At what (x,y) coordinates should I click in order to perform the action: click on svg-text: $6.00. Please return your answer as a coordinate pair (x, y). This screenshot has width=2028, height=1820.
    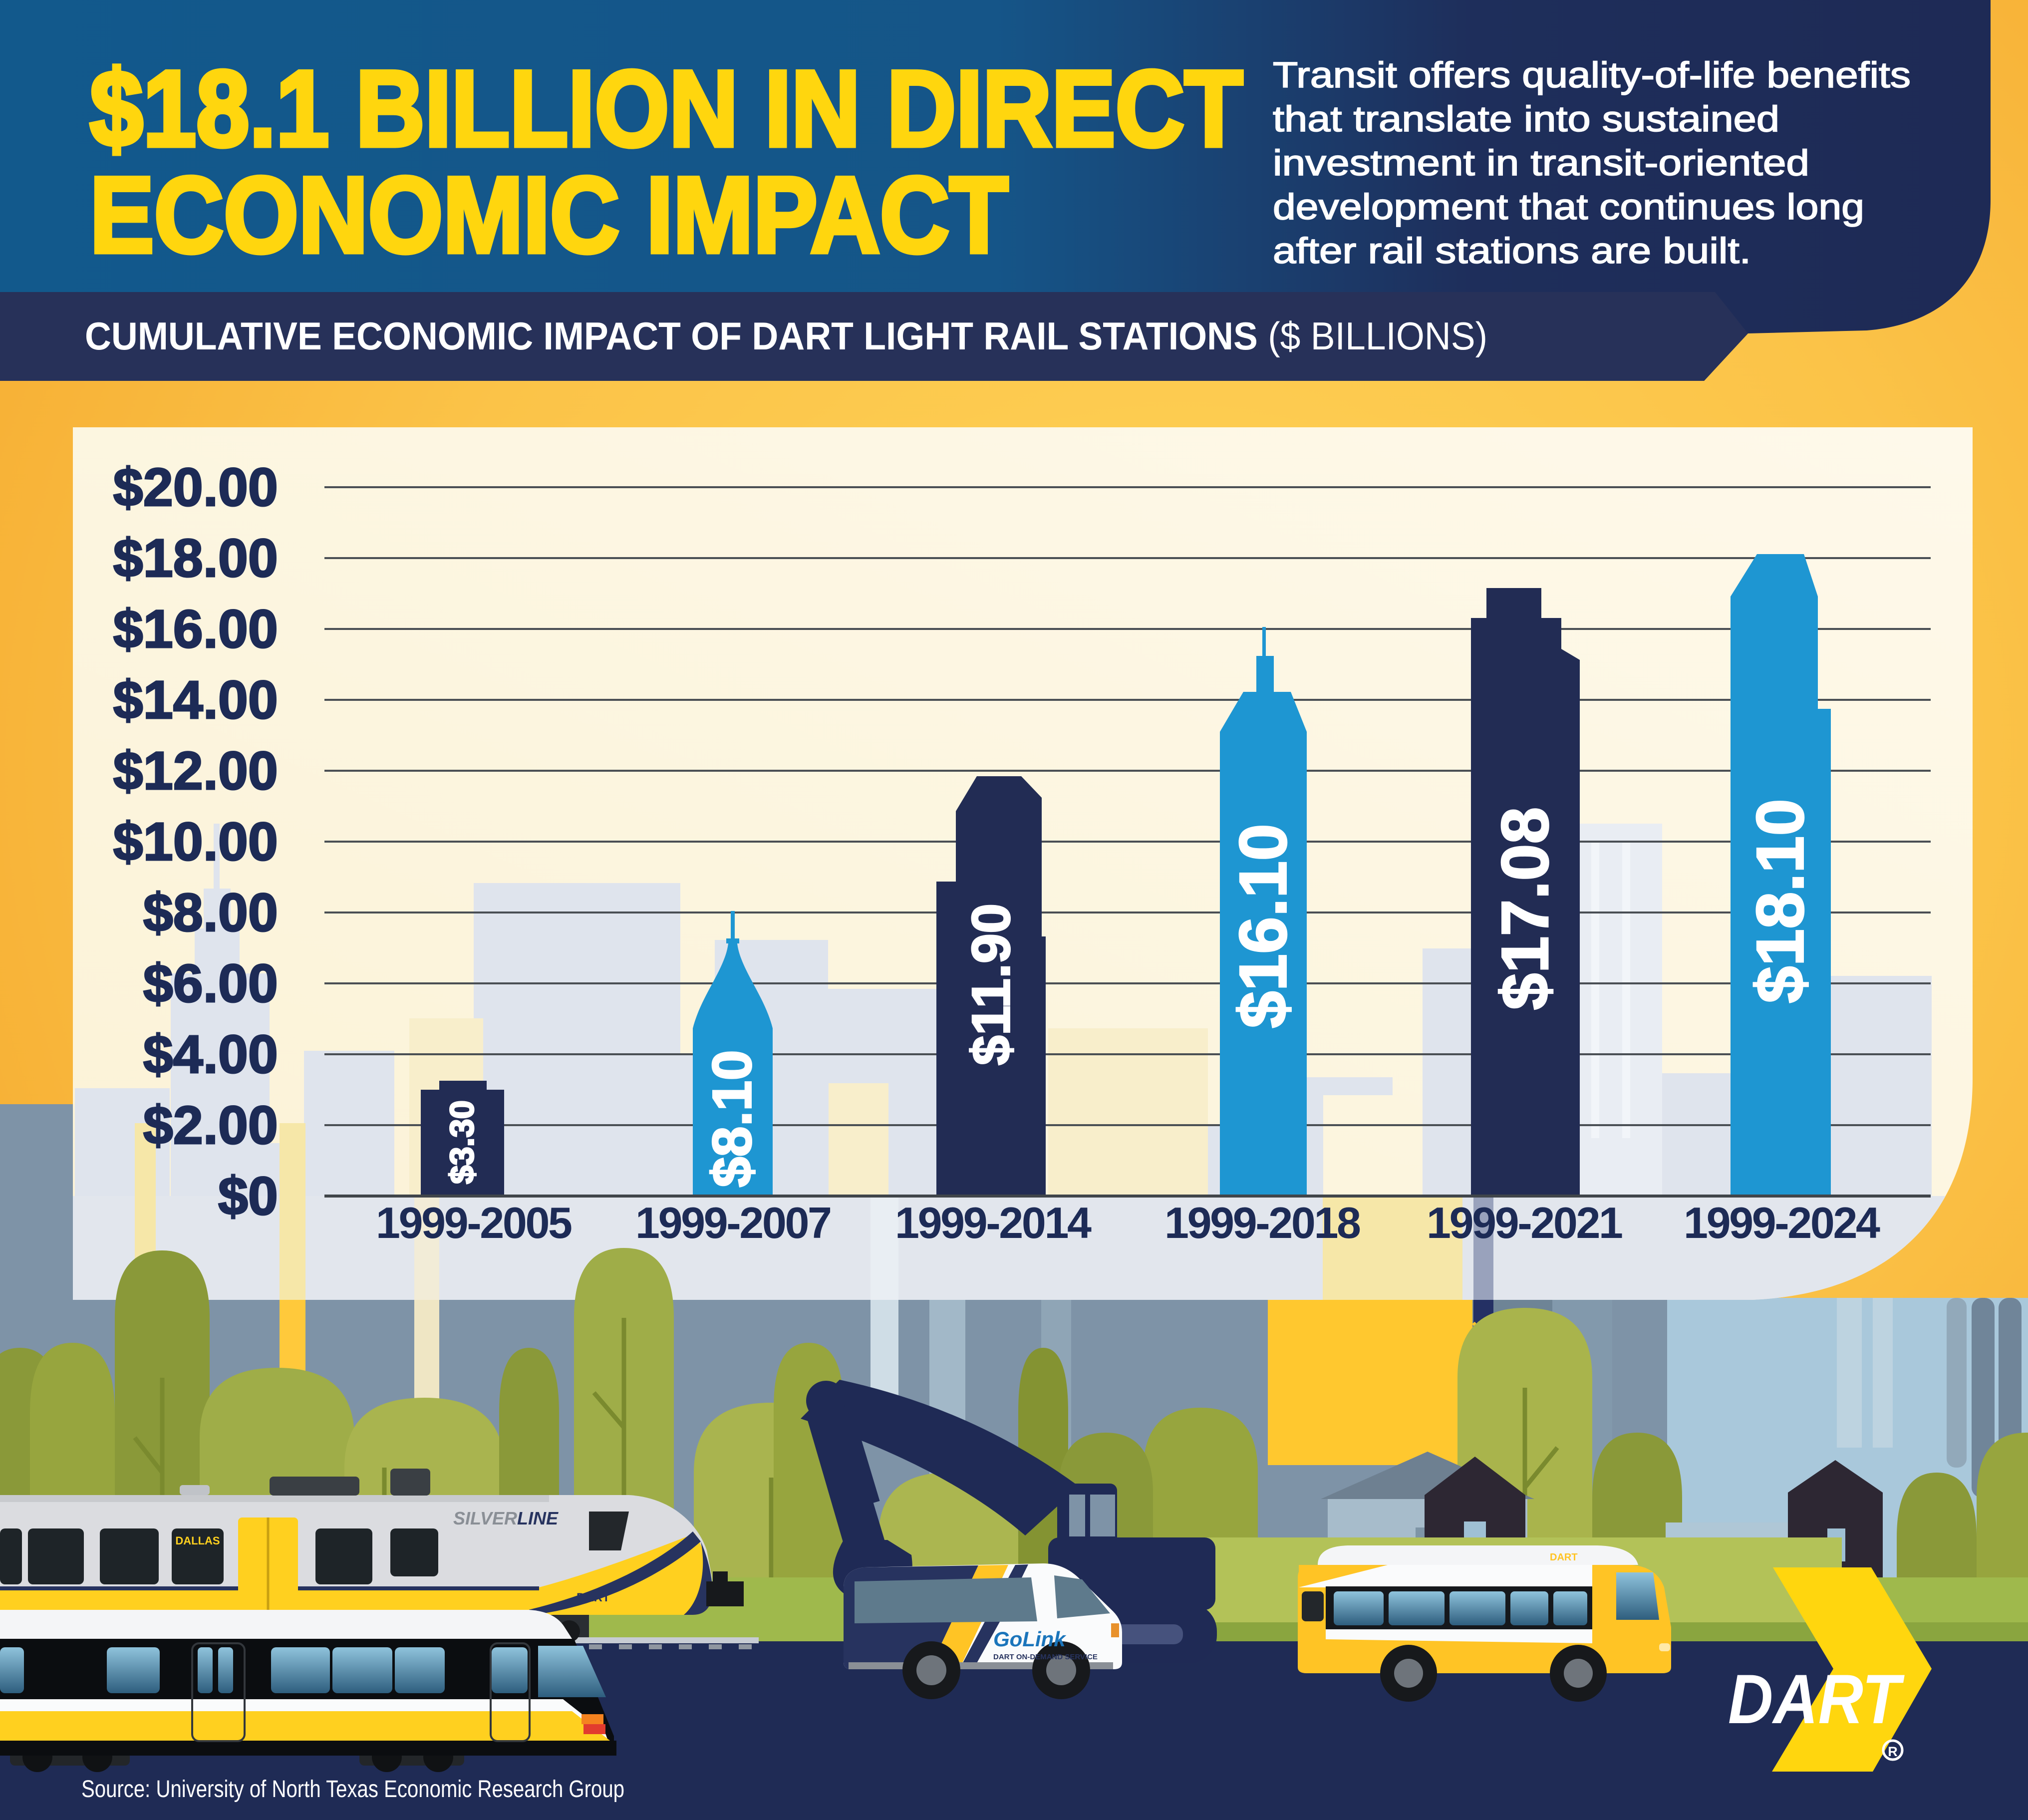
    Looking at the image, I should click on (210, 983).